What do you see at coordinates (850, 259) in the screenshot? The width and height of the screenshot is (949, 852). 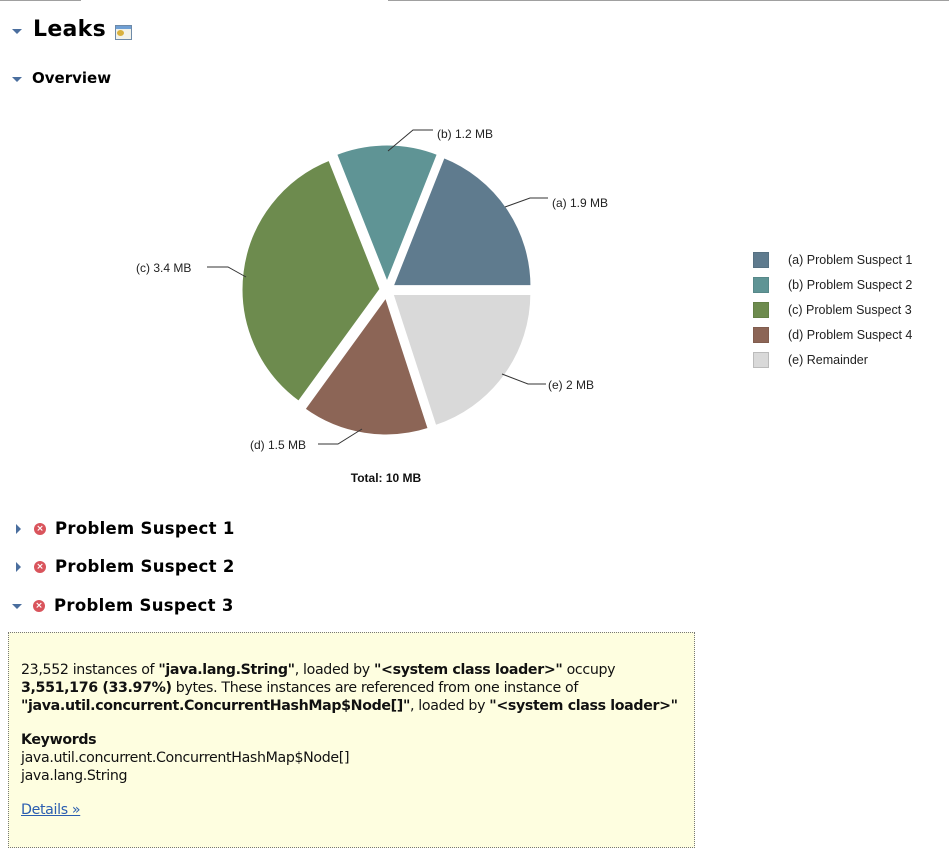 I see `legend-label: (a) Problem Suspect 1` at bounding box center [850, 259].